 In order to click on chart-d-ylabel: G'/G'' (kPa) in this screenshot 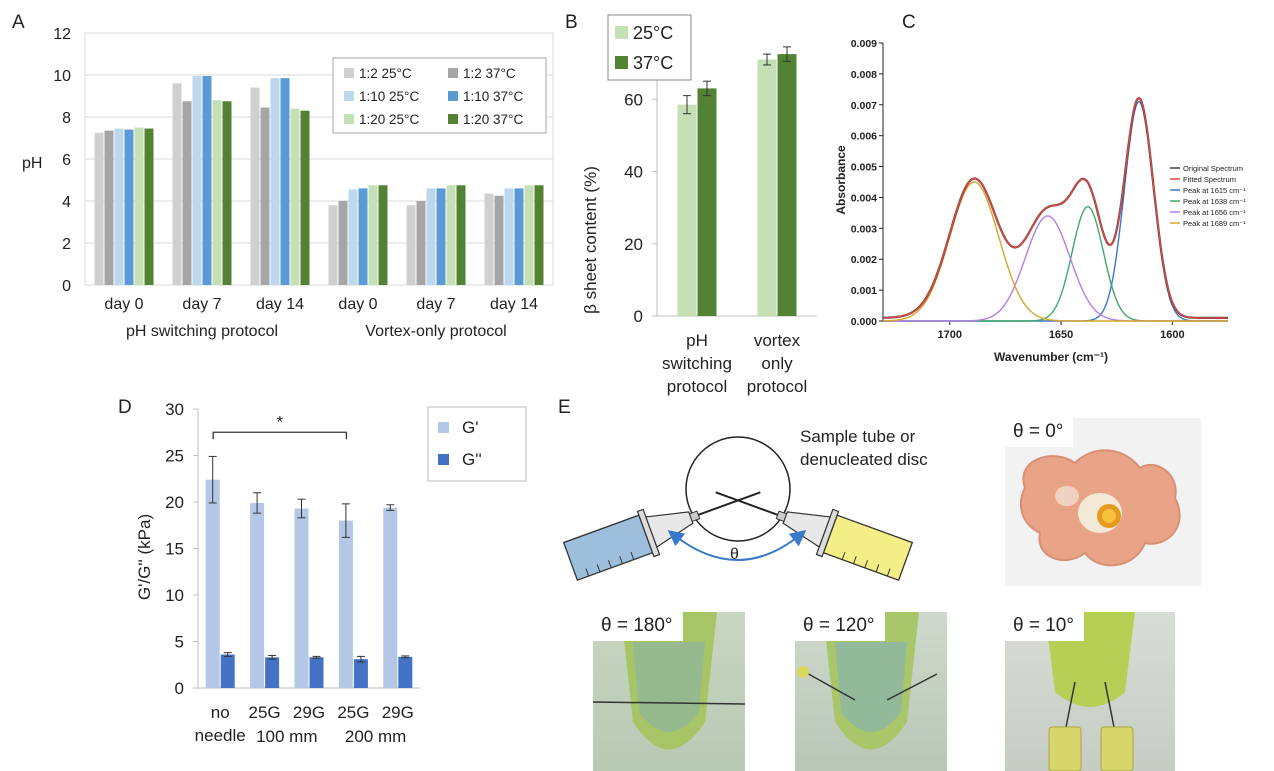, I will do `click(144, 557)`.